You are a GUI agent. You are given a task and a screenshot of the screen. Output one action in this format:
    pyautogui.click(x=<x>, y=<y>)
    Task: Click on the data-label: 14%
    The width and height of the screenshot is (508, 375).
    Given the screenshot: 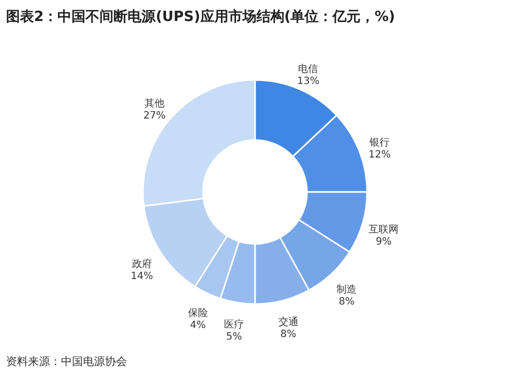 What is the action you would take?
    pyautogui.click(x=141, y=276)
    